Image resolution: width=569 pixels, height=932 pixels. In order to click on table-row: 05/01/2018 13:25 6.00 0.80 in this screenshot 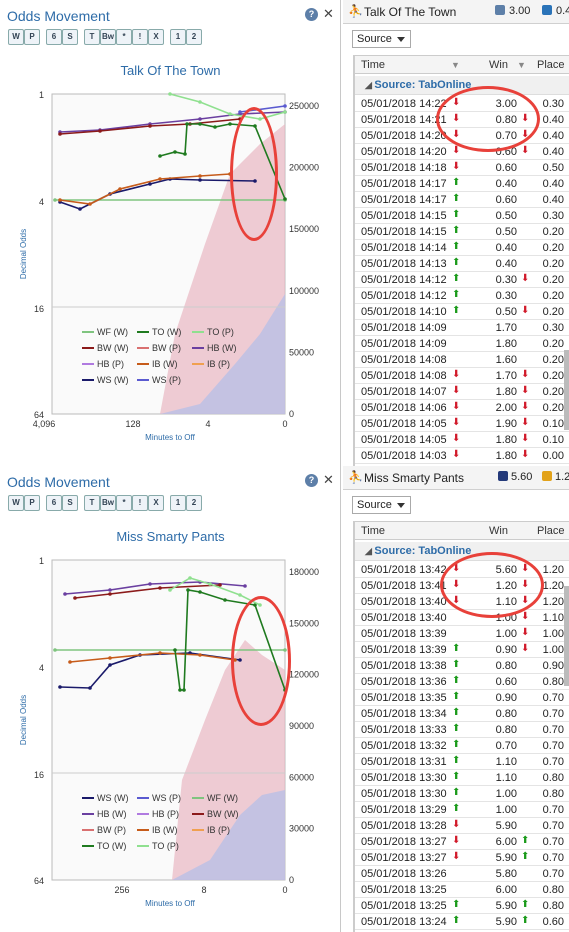, I will do `click(462, 890)`.